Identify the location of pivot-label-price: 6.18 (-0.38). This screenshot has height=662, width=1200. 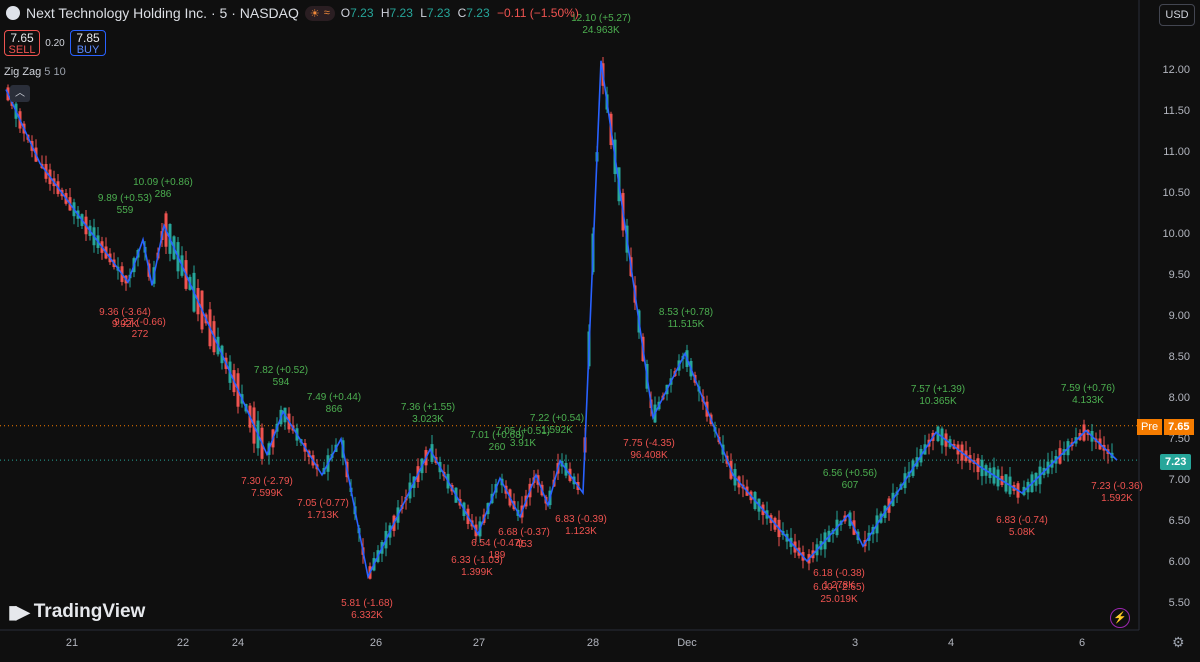
(839, 573).